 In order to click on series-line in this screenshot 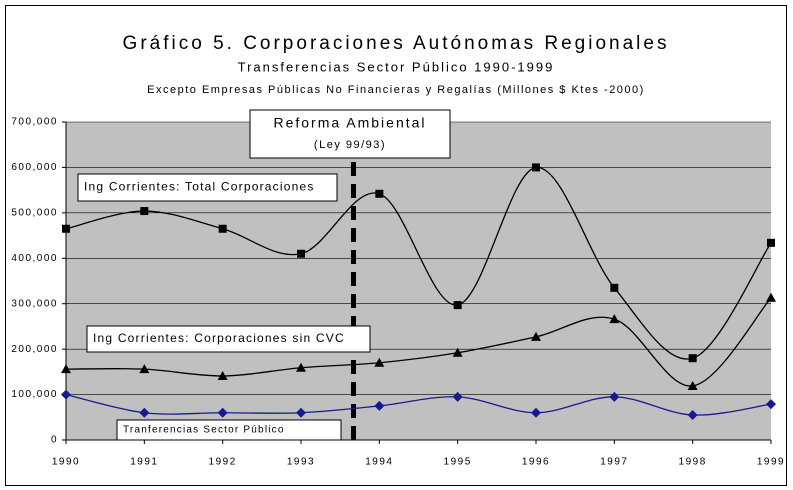, I will do `click(418, 404)`.